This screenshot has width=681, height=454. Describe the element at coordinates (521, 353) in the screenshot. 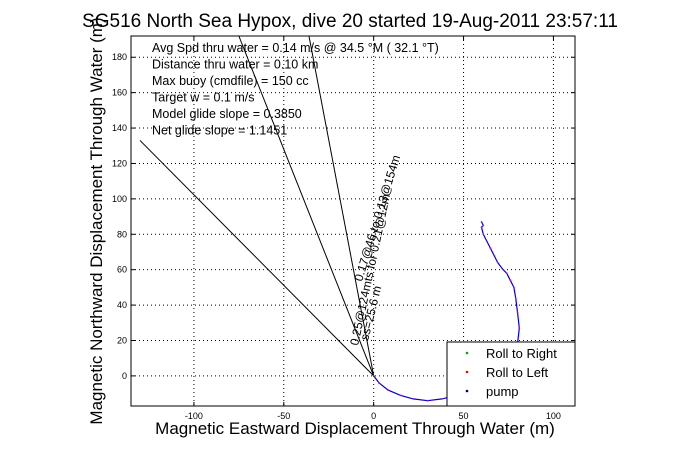

I see `legend-label: Roll to Right` at that location.